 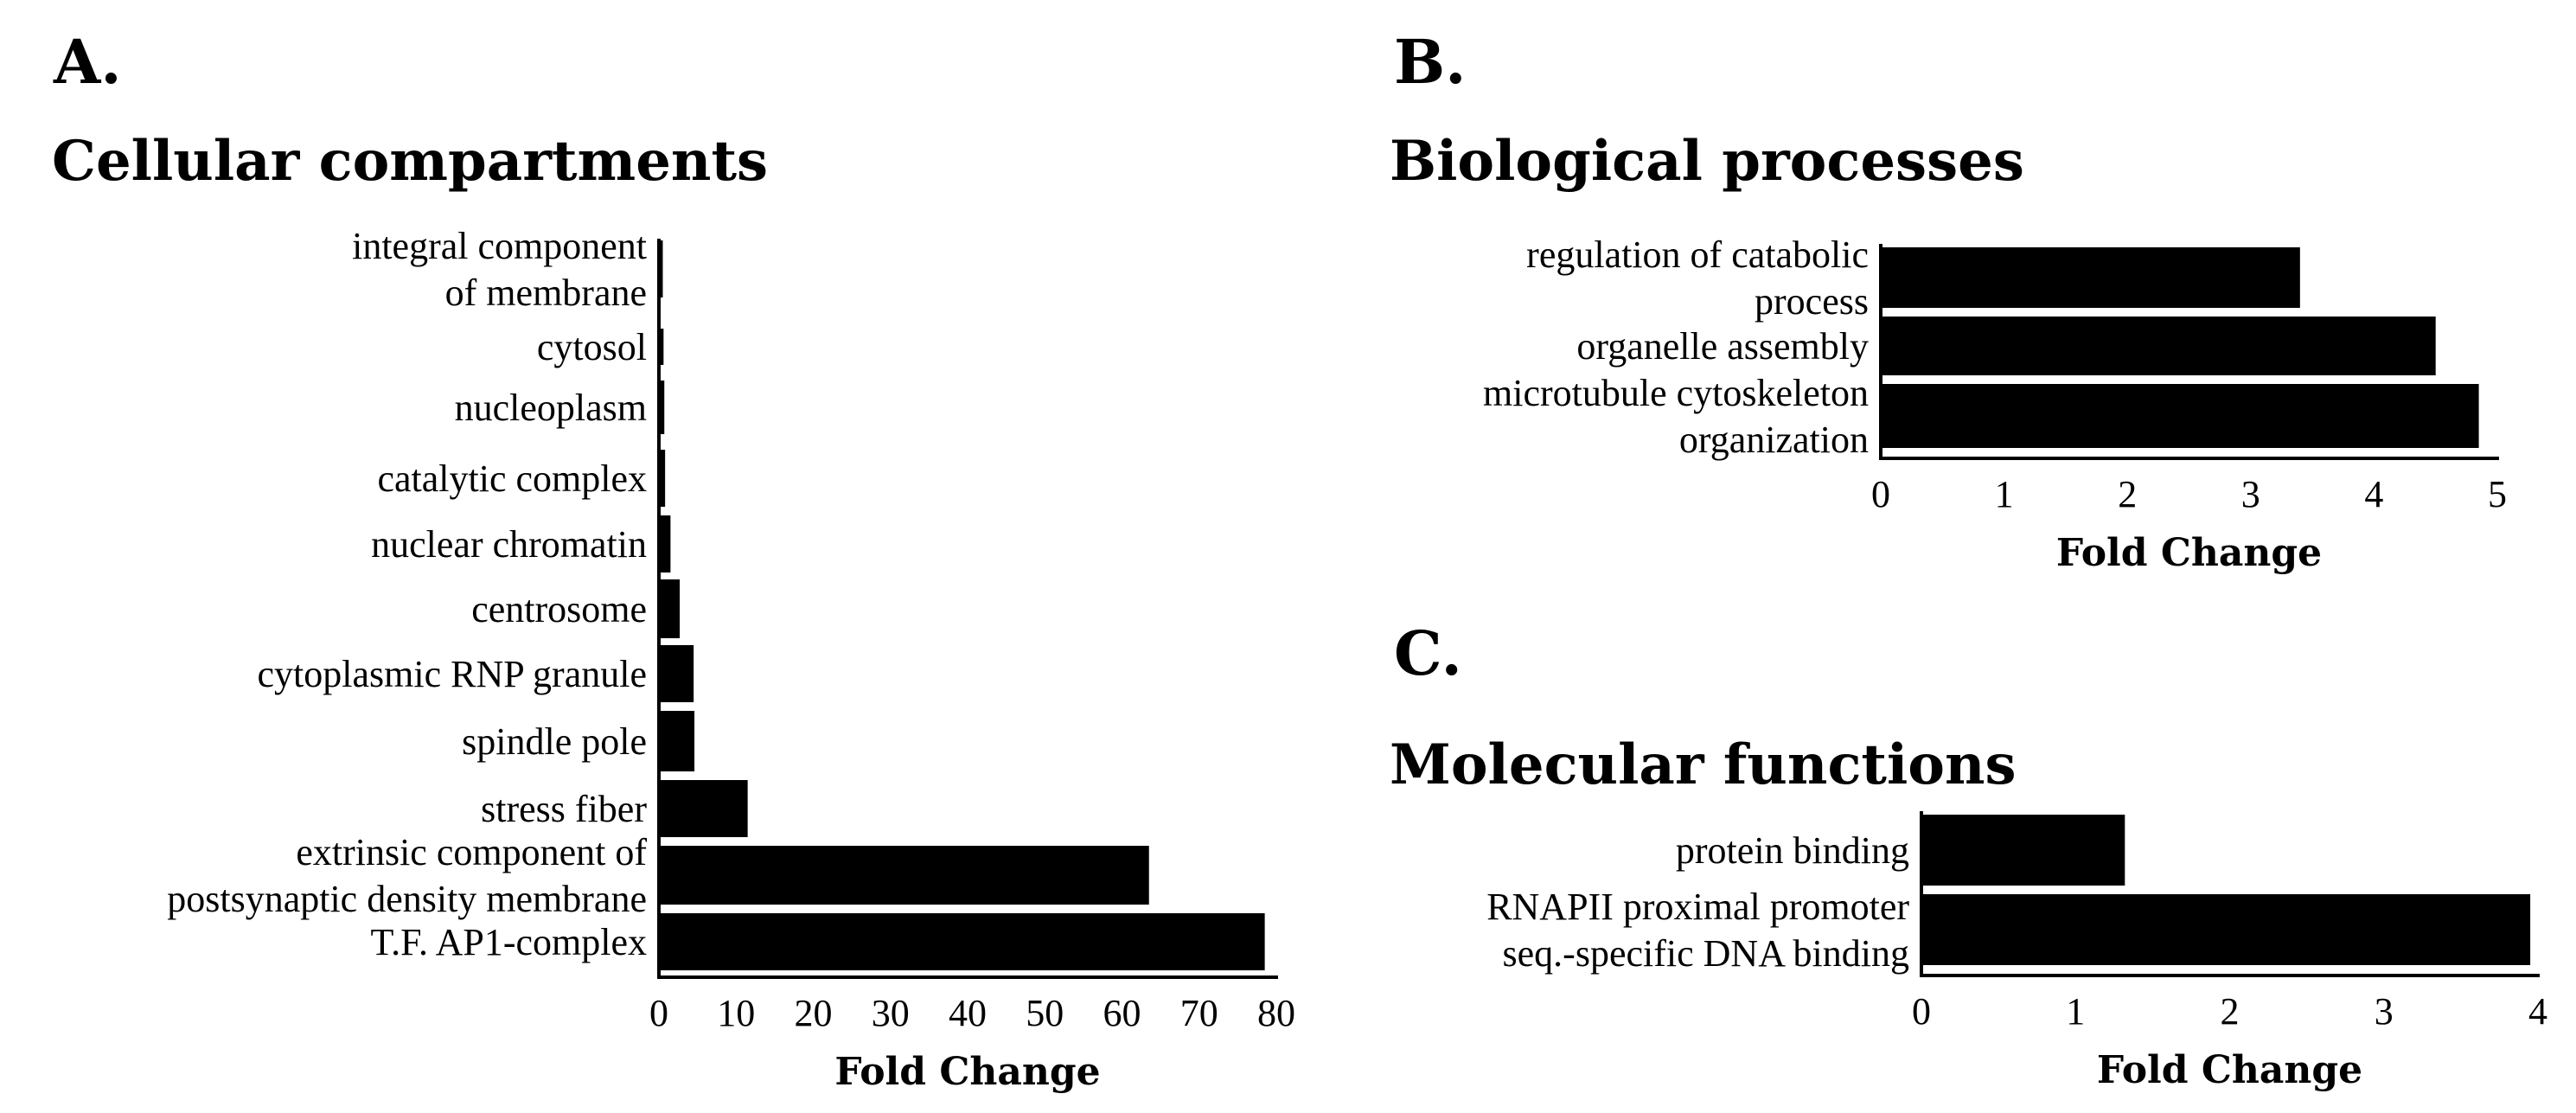 What do you see at coordinates (814, 1013) in the screenshot?
I see `x-tick-label: 20` at bounding box center [814, 1013].